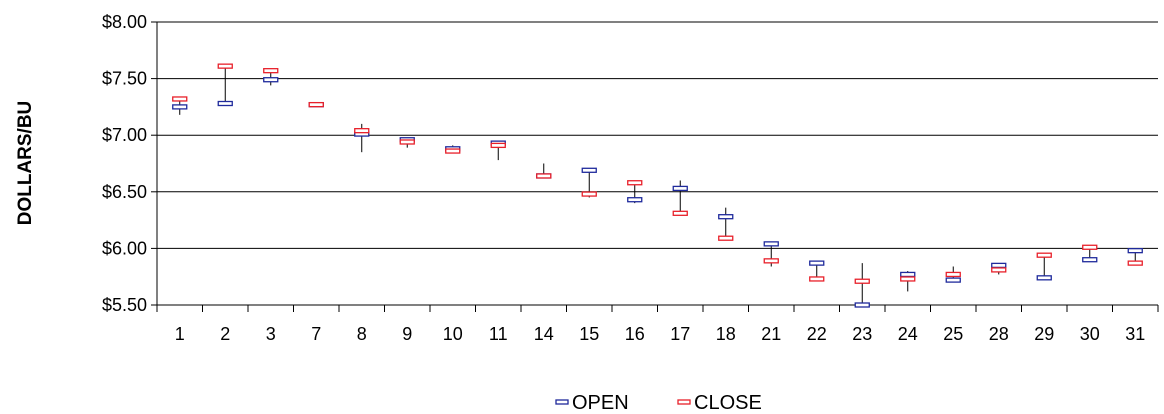 Image resolution: width=1164 pixels, height=414 pixels. Describe the element at coordinates (1135, 334) in the screenshot. I see `x-tick-label: 31` at that location.